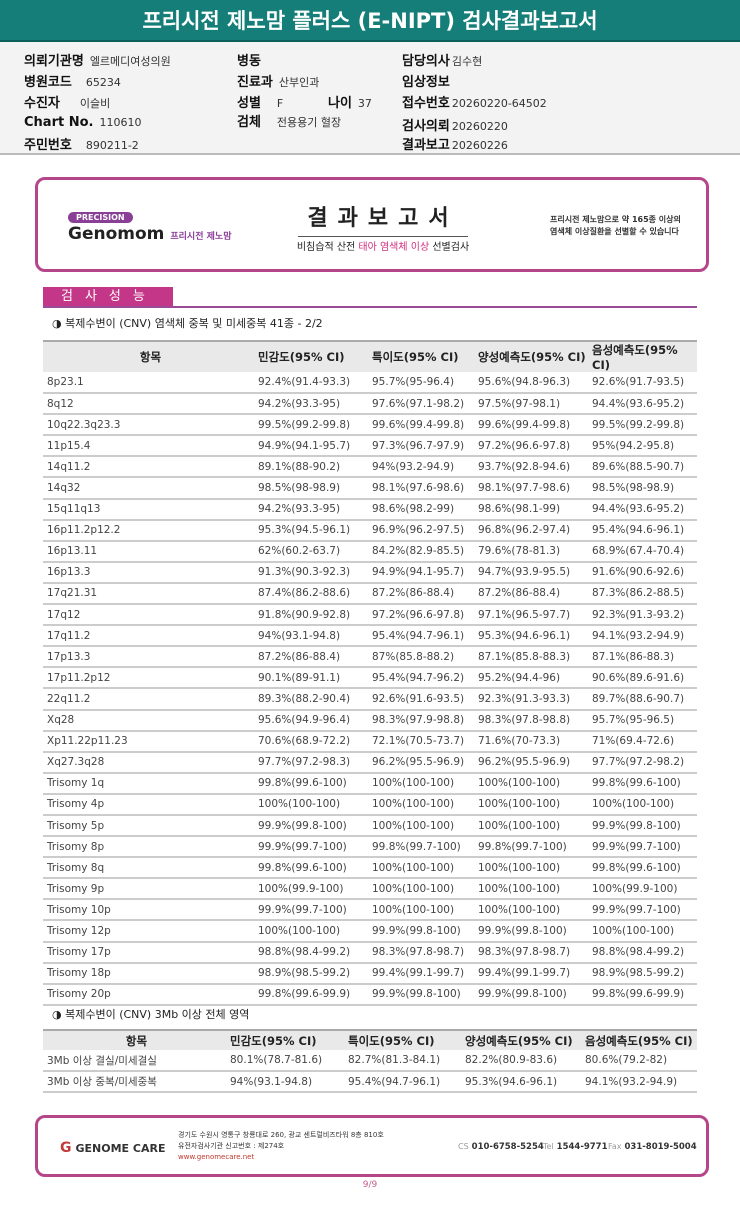  I want to click on cell-value: 62%(60.2-63.7), so click(315, 551).